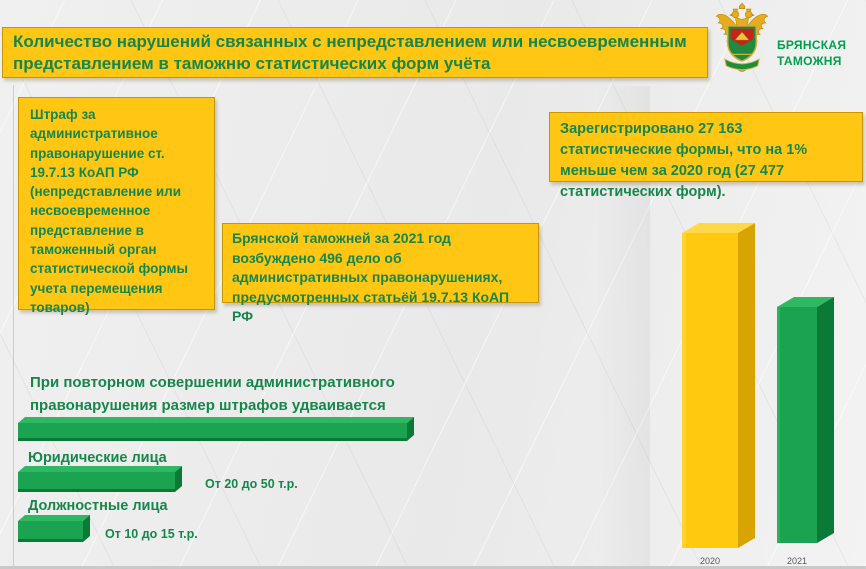  I want to click on officials-label: Должностные лица, so click(98, 506).